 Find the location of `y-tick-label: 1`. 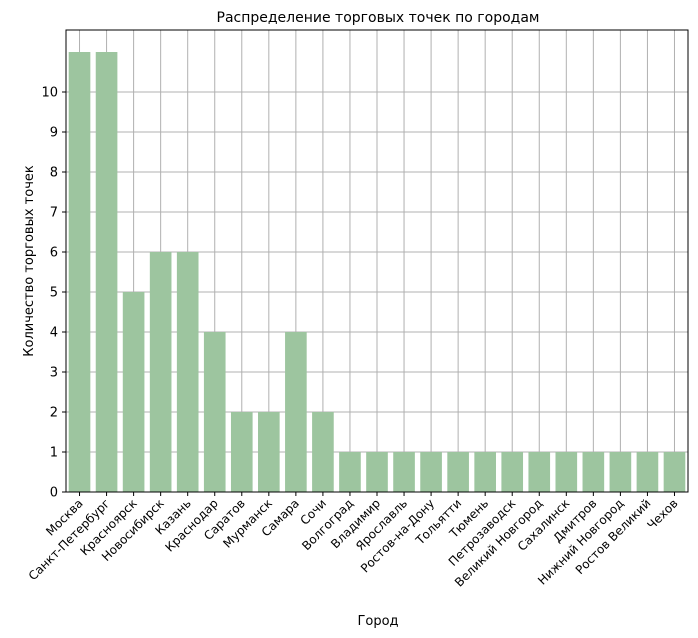

y-tick-label: 1 is located at coordinates (54, 453).